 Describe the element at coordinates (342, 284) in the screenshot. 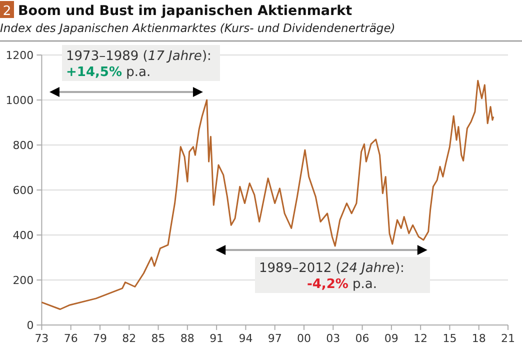

I see `annotation: -4,2% p.a.` at that location.